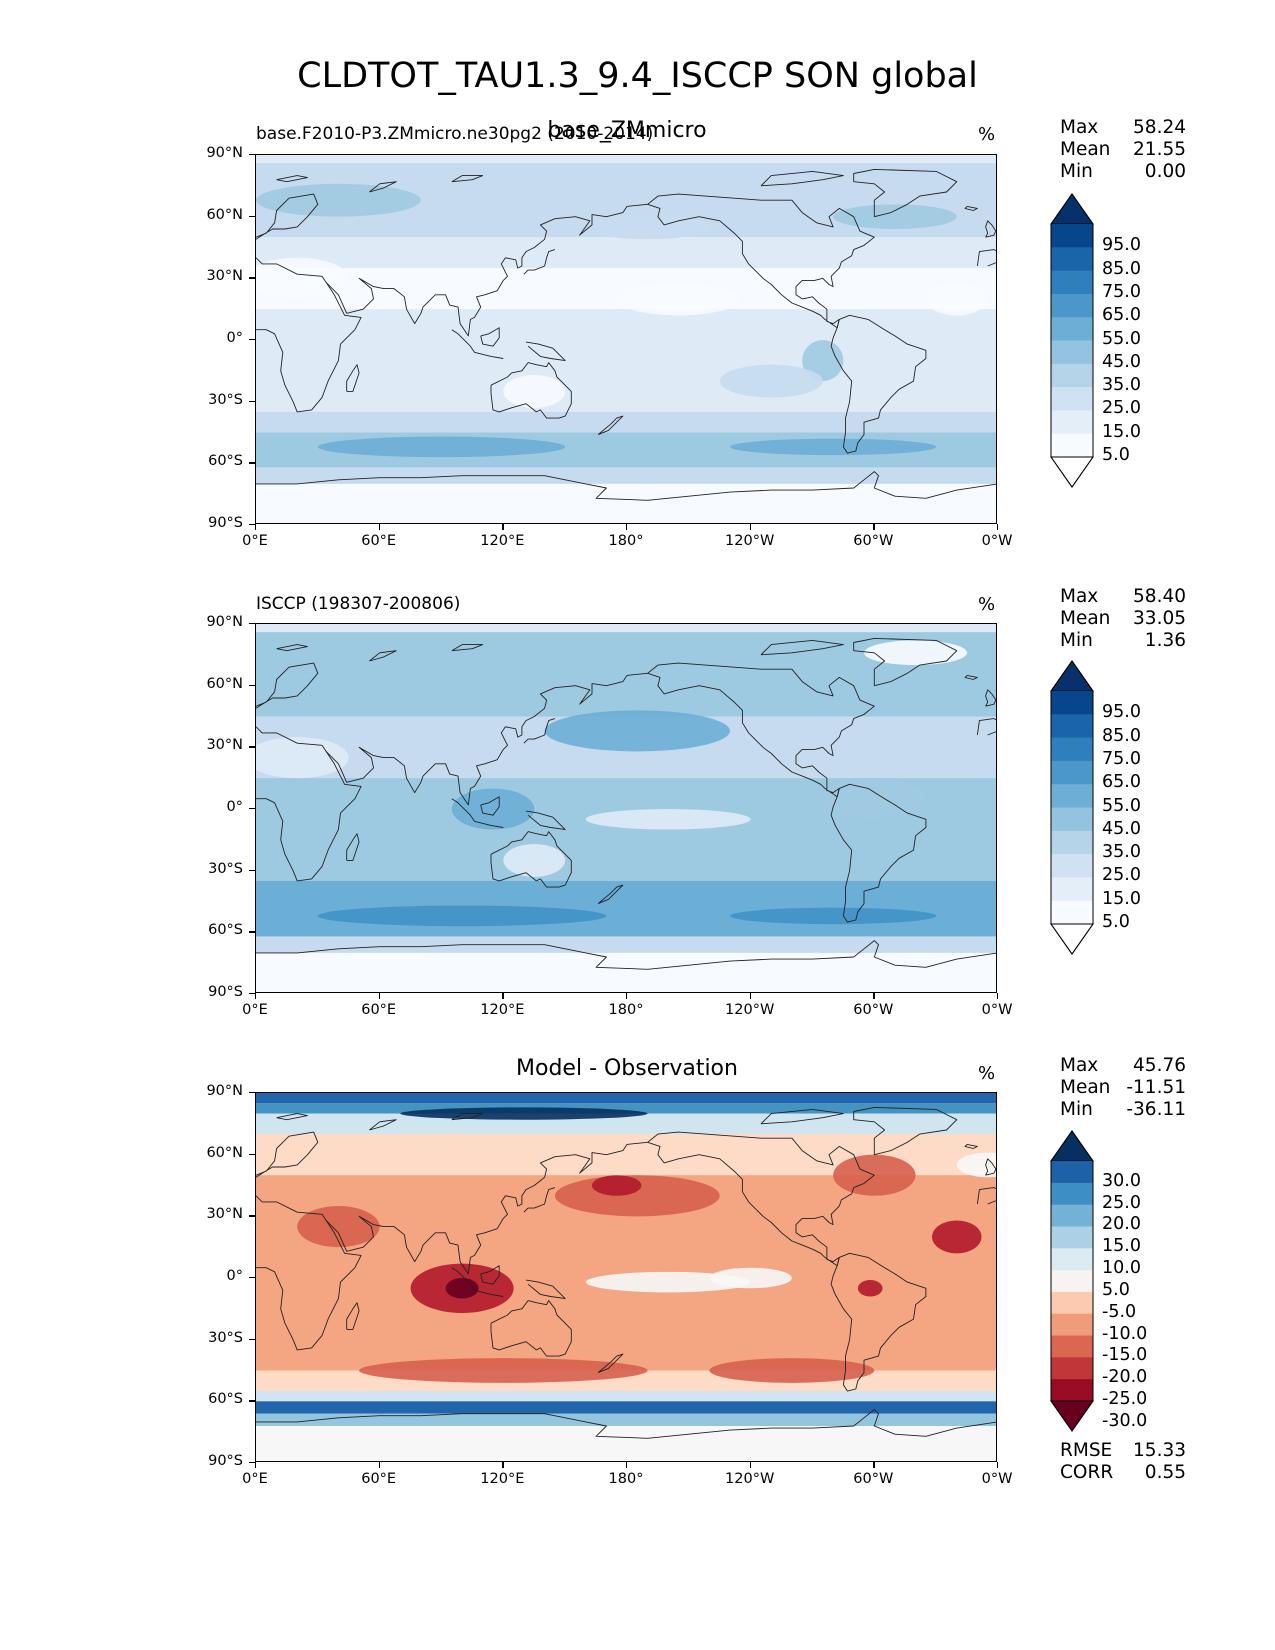 Image resolution: width=1275 pixels, height=1650 pixels. Describe the element at coordinates (1159, 127) in the screenshot. I see `stat-value: 58.24` at that location.